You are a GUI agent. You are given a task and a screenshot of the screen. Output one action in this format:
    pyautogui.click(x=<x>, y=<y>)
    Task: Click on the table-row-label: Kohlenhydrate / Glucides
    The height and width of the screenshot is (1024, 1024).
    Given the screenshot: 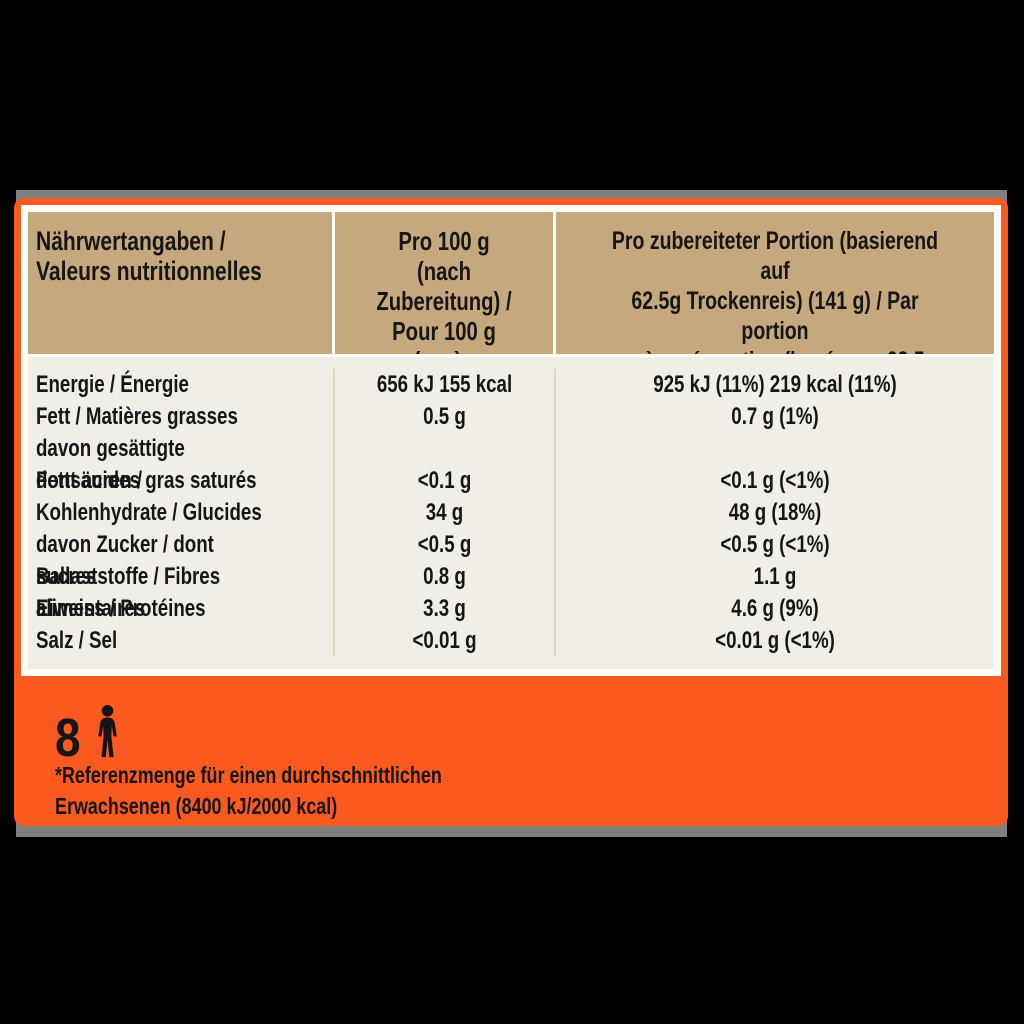 What is the action you would take?
    pyautogui.click(x=181, y=513)
    